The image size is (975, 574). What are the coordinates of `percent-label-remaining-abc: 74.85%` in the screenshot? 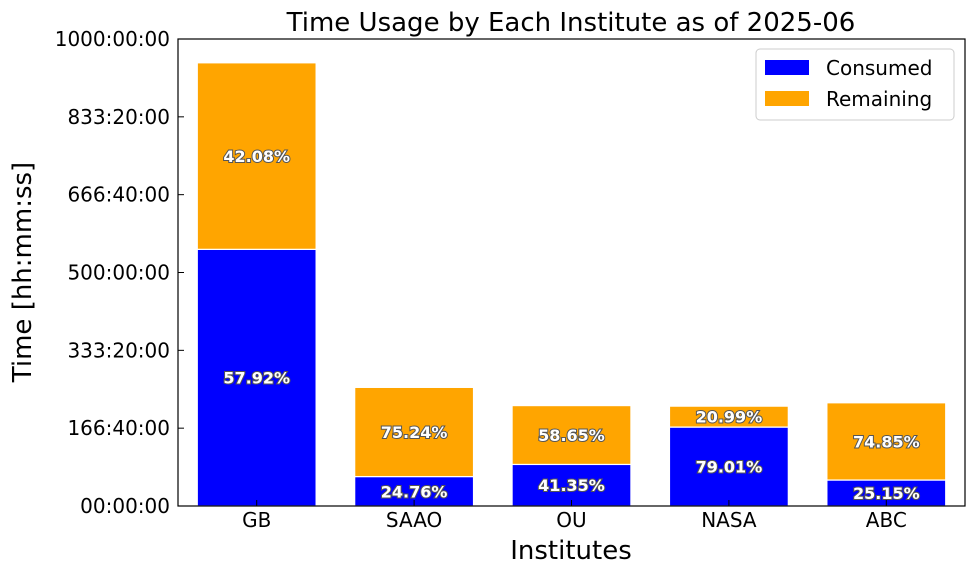 It's located at (886, 441).